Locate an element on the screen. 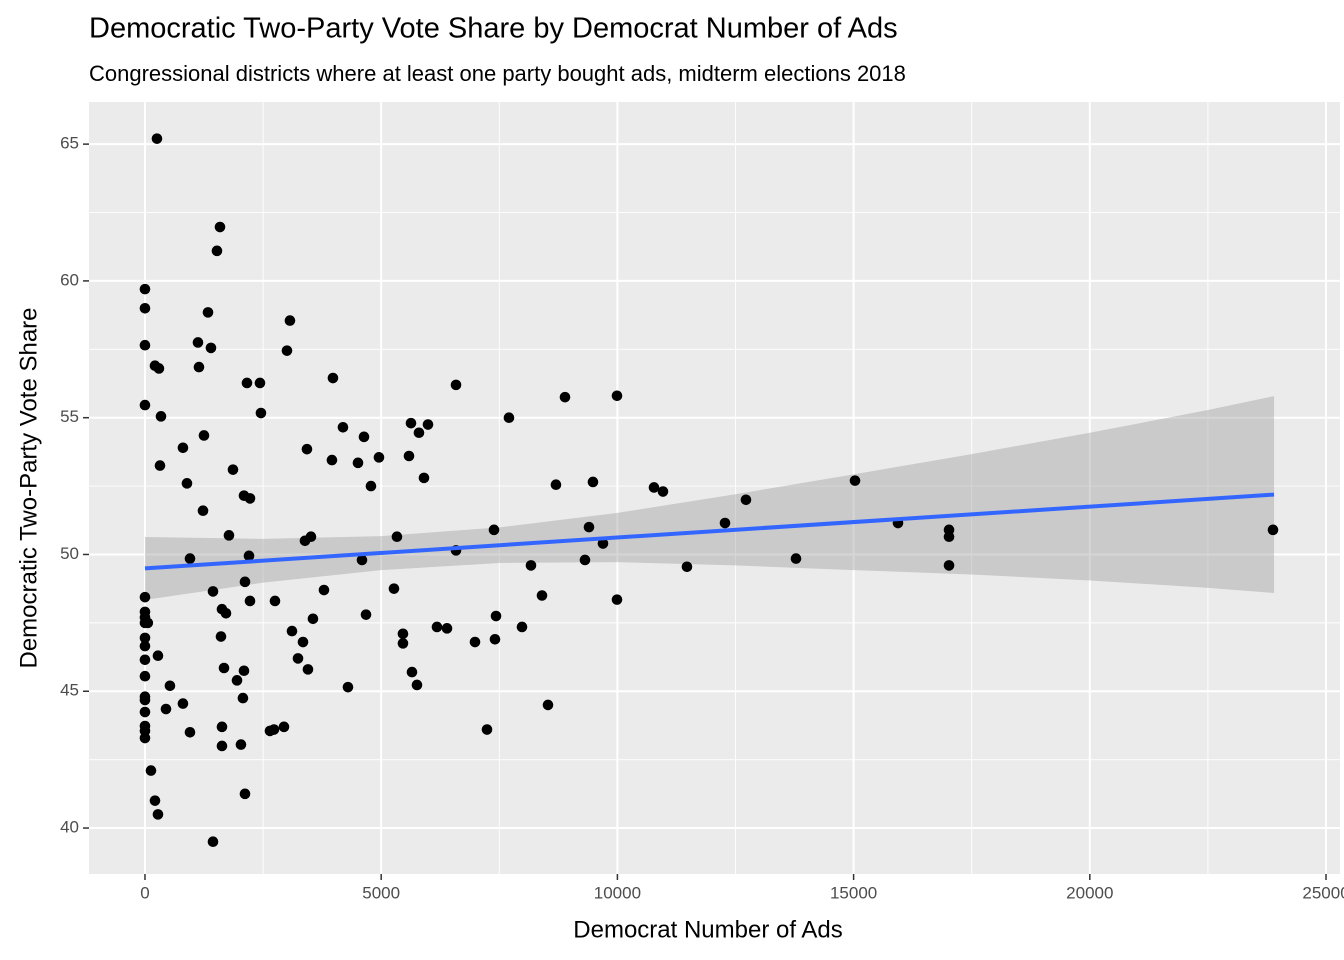 The height and width of the screenshot is (960, 1344). y-tick-label: 40 is located at coordinates (69, 827).